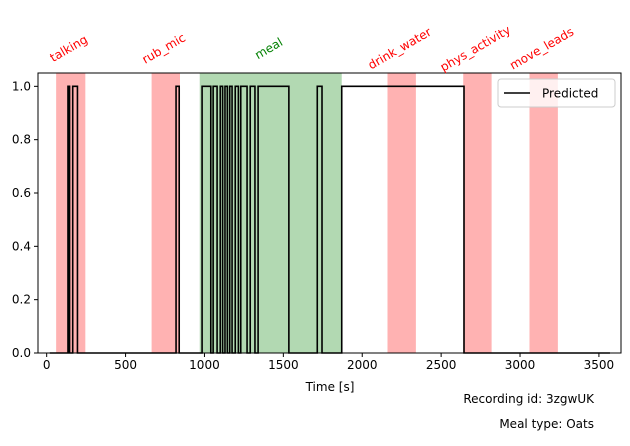 The image size is (630, 446). What do you see at coordinates (21, 246) in the screenshot?
I see `y-tick-label: 0.4` at bounding box center [21, 246].